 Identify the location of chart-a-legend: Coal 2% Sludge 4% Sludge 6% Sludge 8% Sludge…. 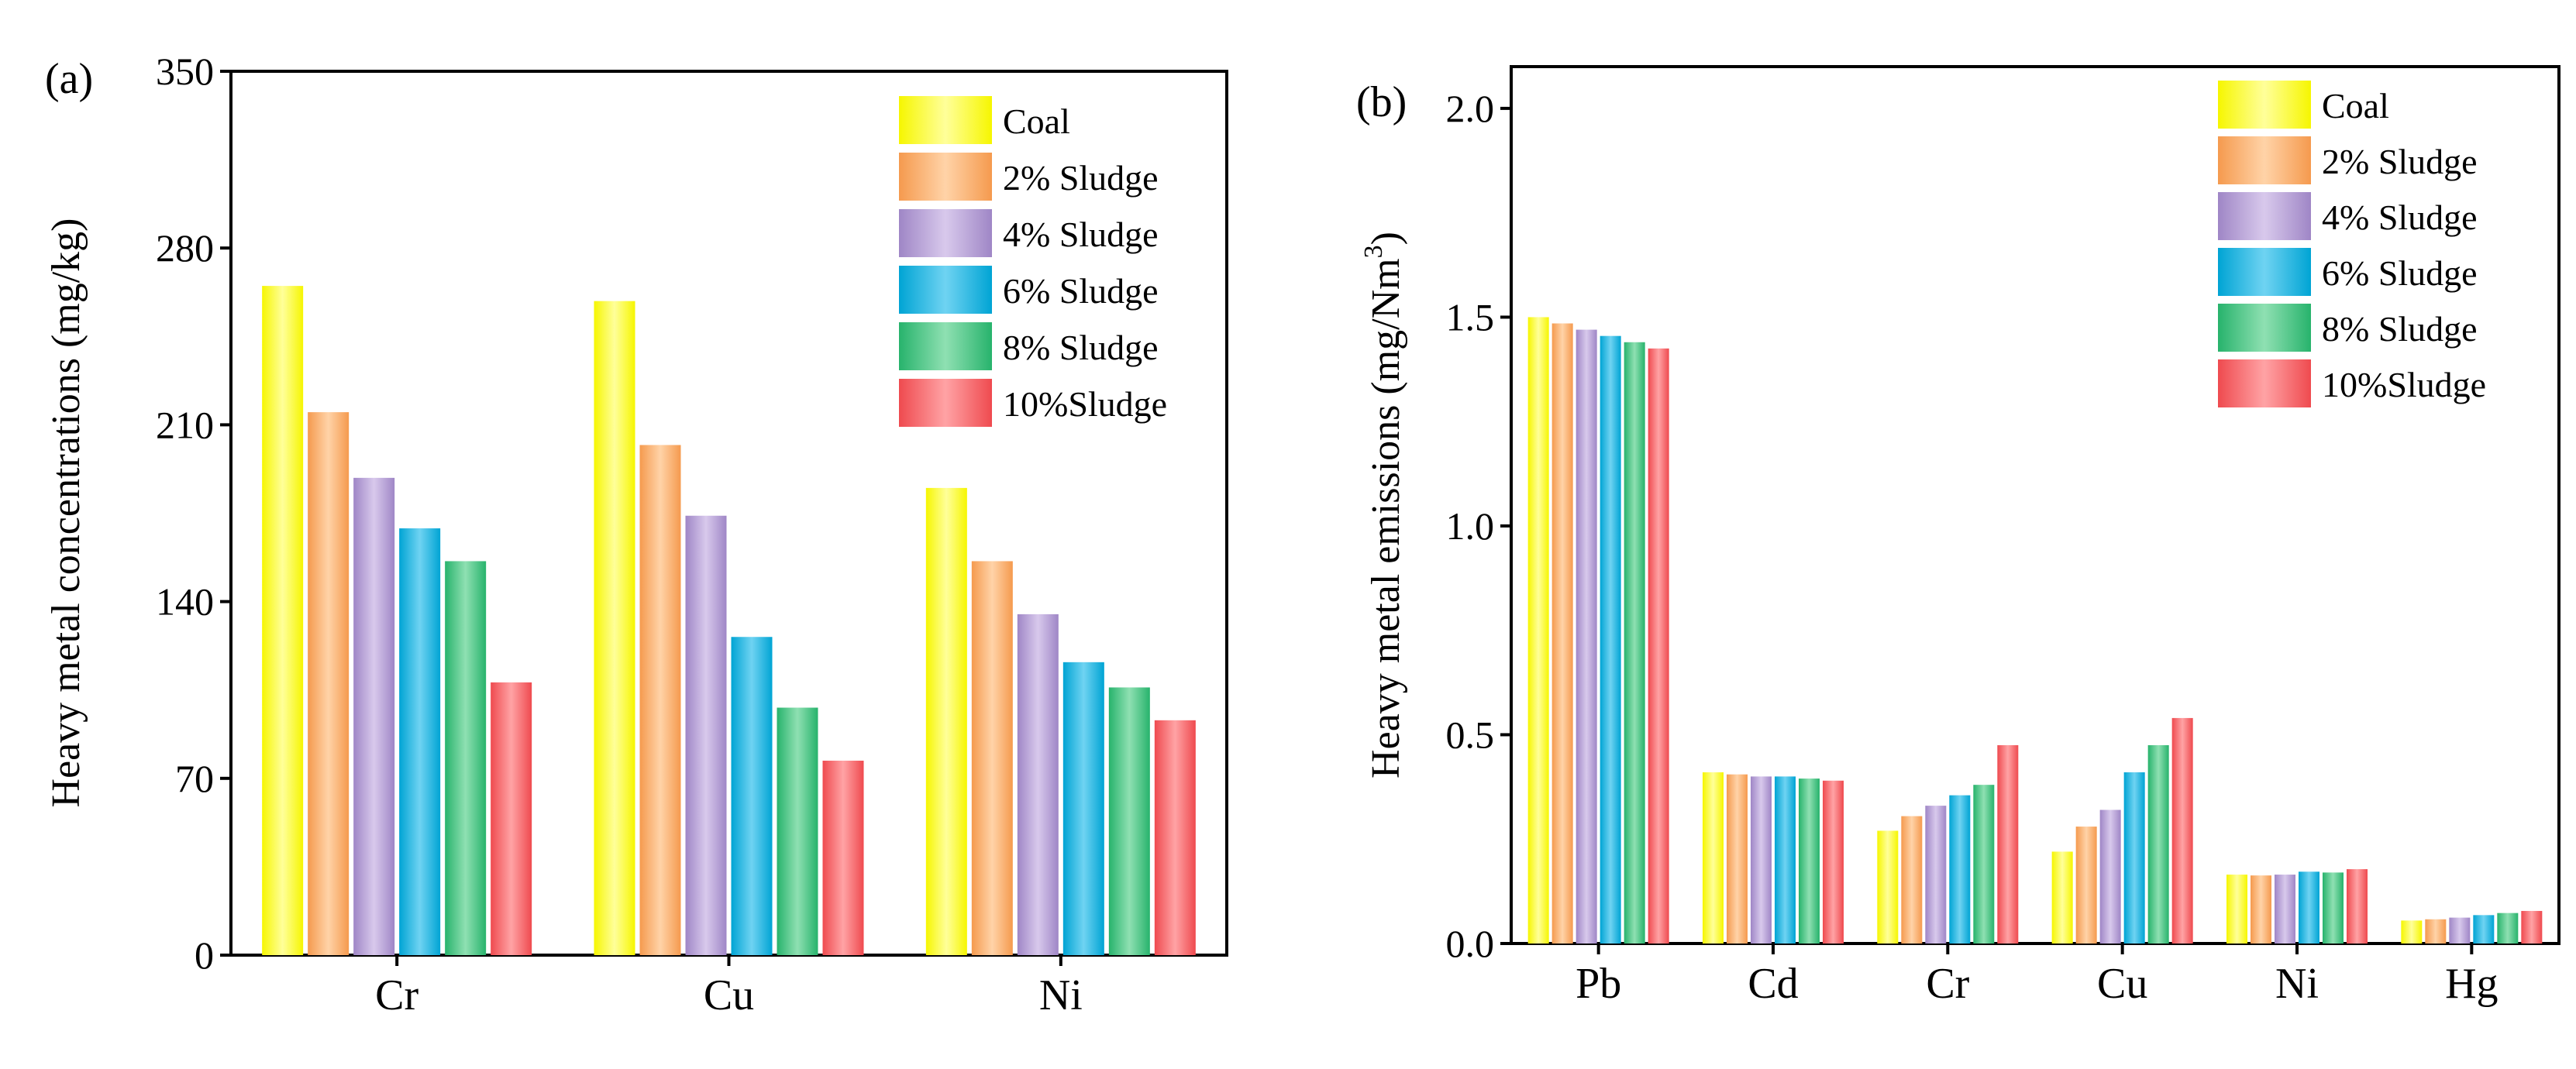
(1033, 262).